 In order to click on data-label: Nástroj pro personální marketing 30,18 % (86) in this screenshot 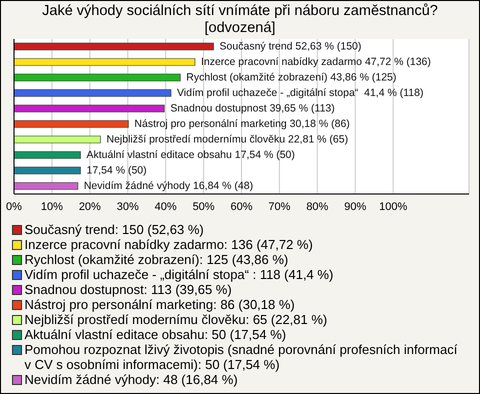, I will do `click(242, 124)`.